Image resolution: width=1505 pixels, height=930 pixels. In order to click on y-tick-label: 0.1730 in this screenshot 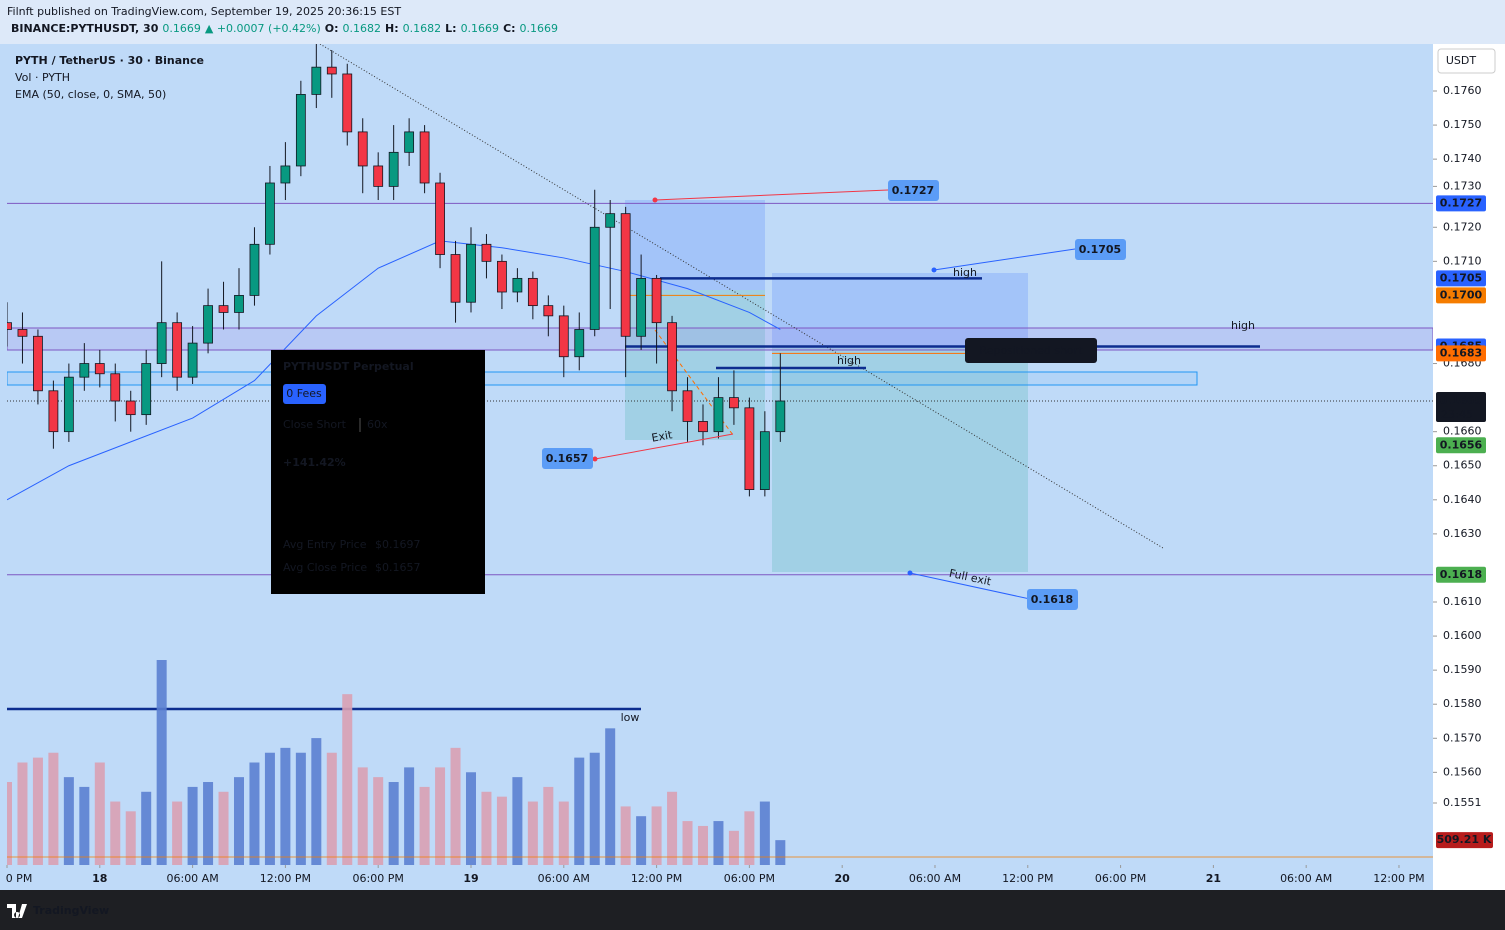, I will do `click(1462, 185)`.